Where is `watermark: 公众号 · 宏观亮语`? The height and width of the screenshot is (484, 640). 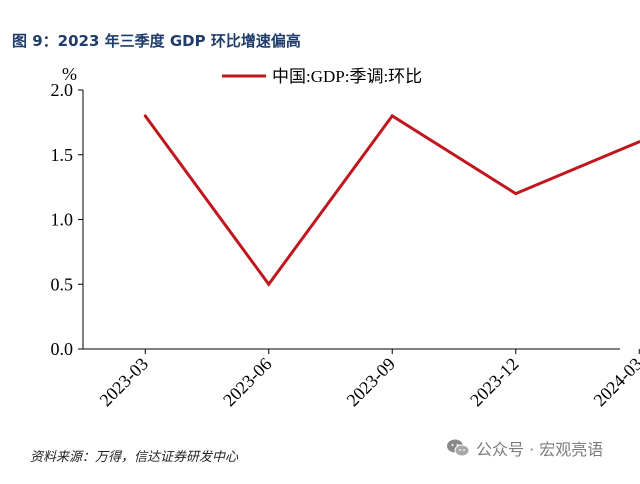 watermark: 公众号 · 宏观亮语 is located at coordinates (524, 448).